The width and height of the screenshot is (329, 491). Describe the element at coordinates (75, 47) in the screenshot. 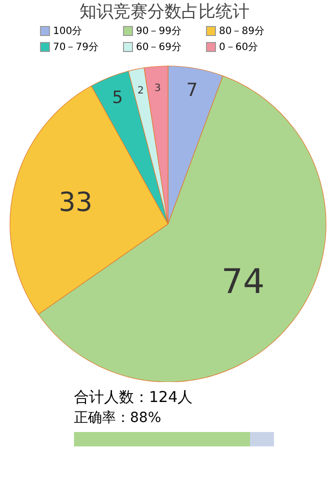

I see `legend-label: 70－79分` at that location.